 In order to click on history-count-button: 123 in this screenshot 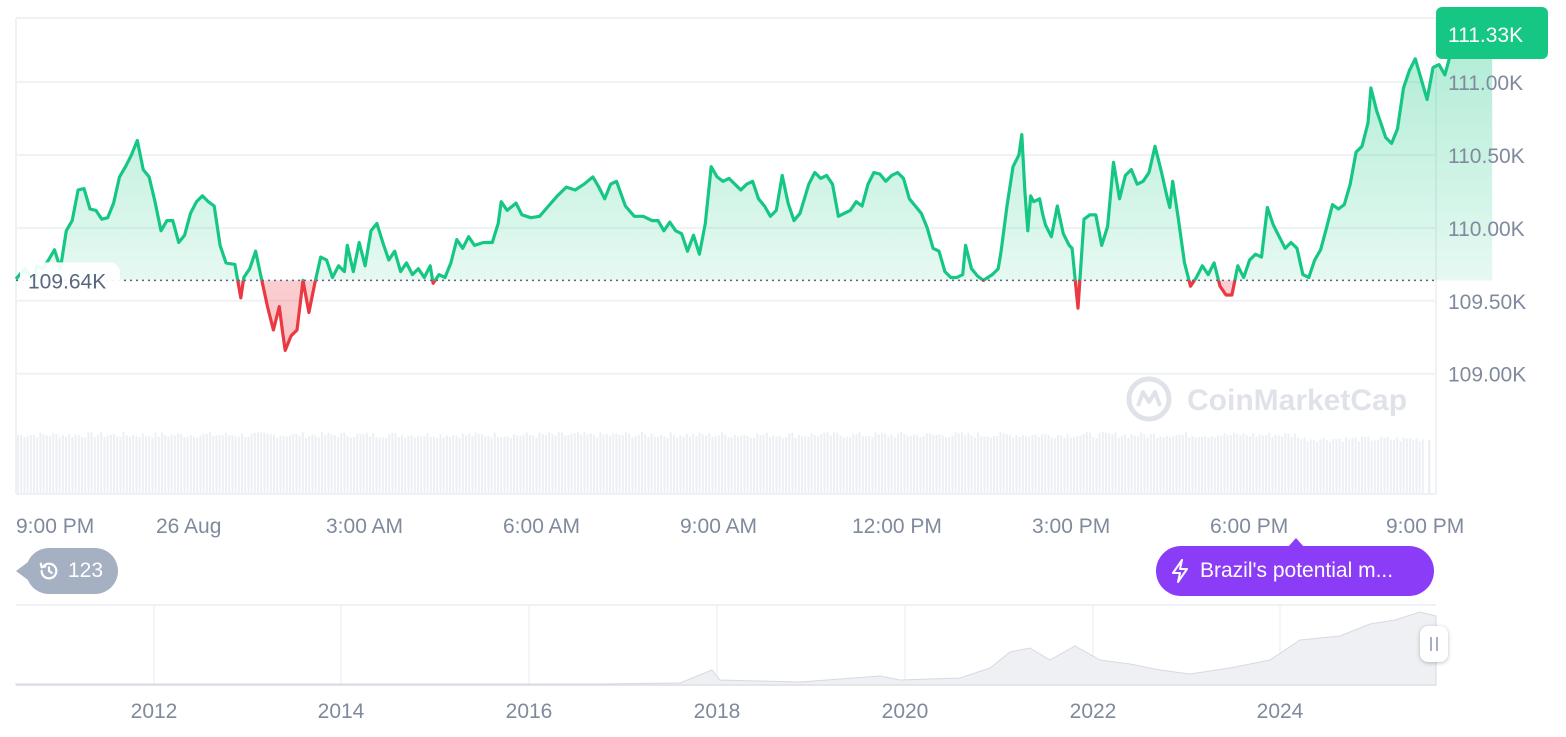, I will do `click(67, 571)`.